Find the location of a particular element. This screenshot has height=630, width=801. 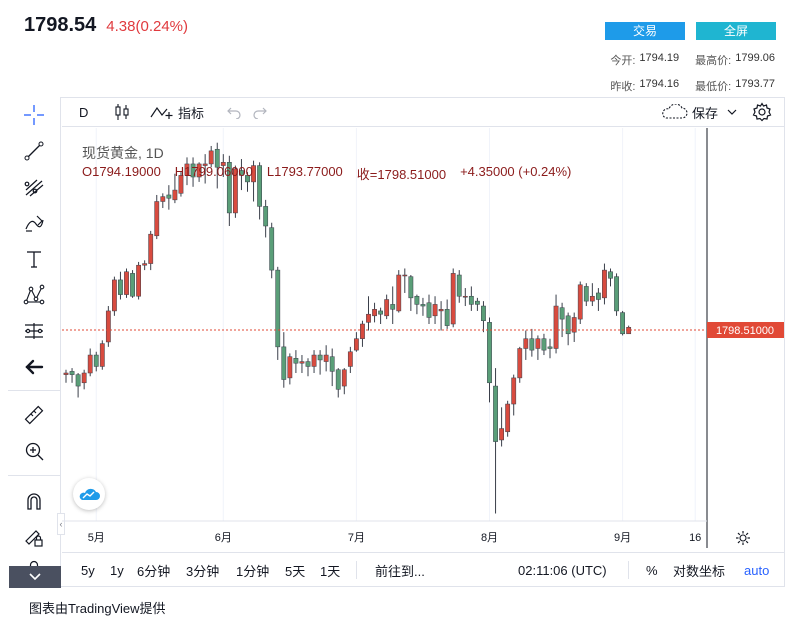

range-5d: 5天 is located at coordinates (295, 571).